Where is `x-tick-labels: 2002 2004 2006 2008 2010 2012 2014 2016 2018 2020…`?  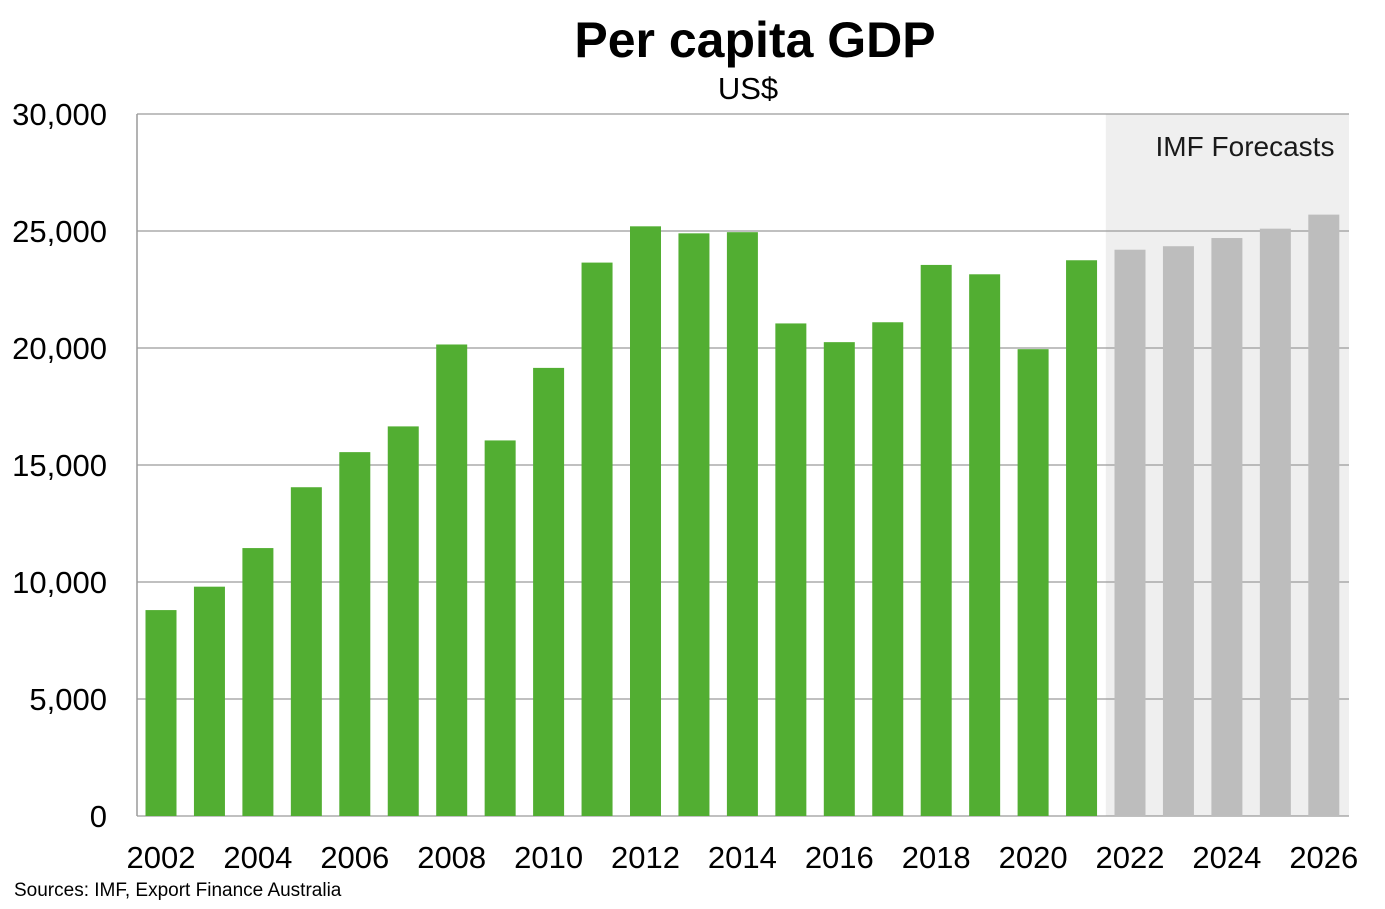 x-tick-labels: 2002 2004 2006 2008 2010 2012 2014 2016 2018 2020… is located at coordinates (743, 857).